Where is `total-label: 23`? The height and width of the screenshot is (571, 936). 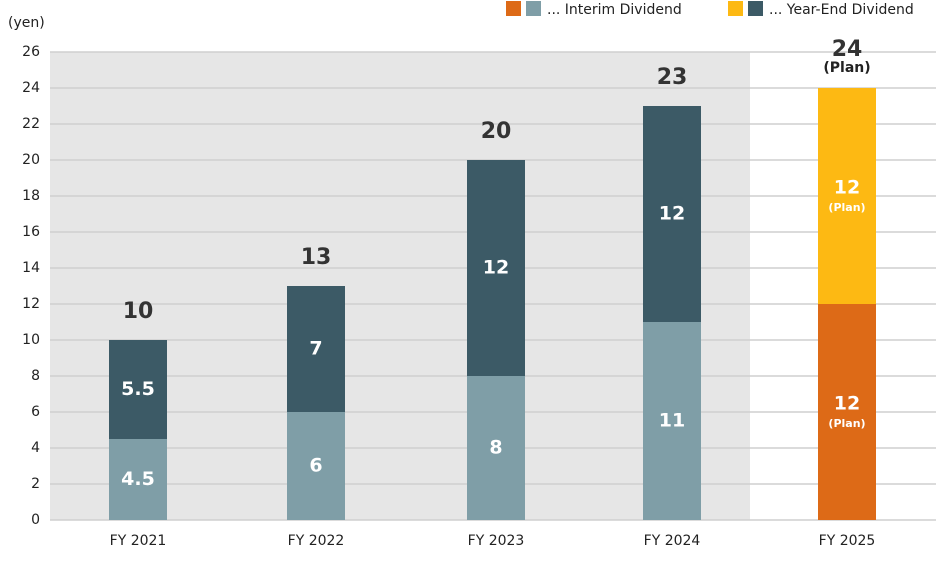 total-label: 23 is located at coordinates (672, 77).